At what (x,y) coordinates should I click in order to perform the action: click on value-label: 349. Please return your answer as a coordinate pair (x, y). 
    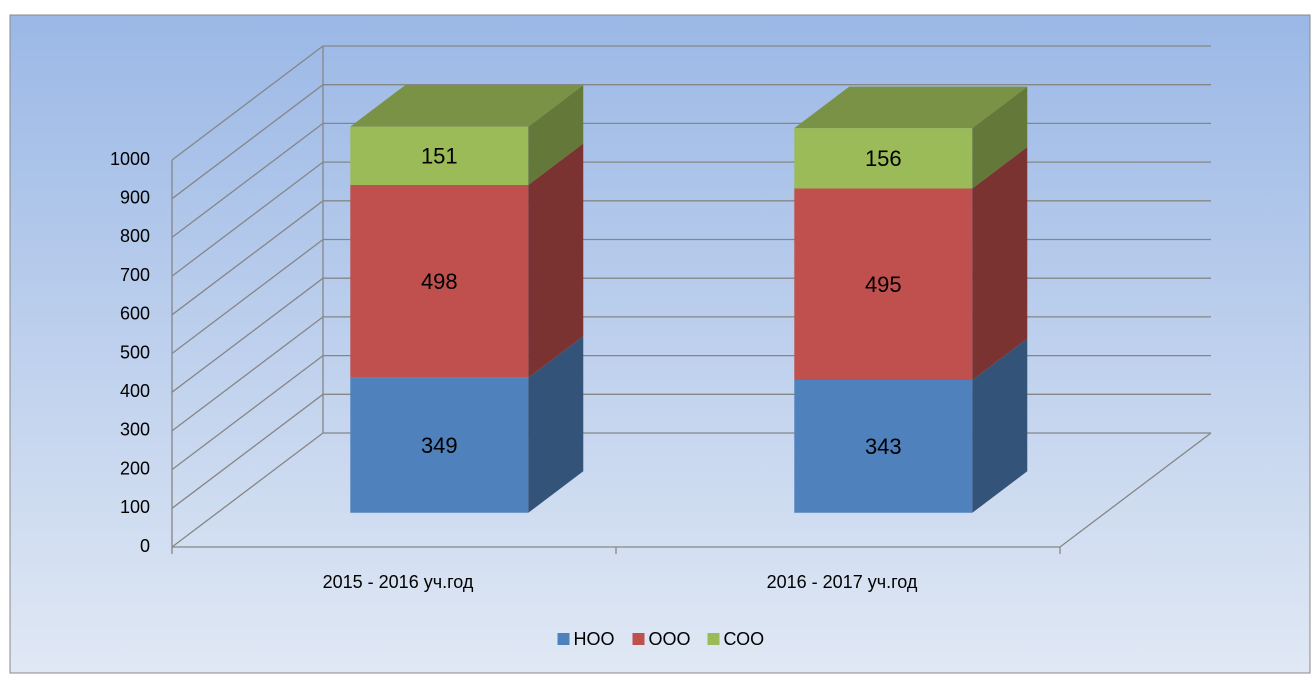
    Looking at the image, I should click on (439, 445).